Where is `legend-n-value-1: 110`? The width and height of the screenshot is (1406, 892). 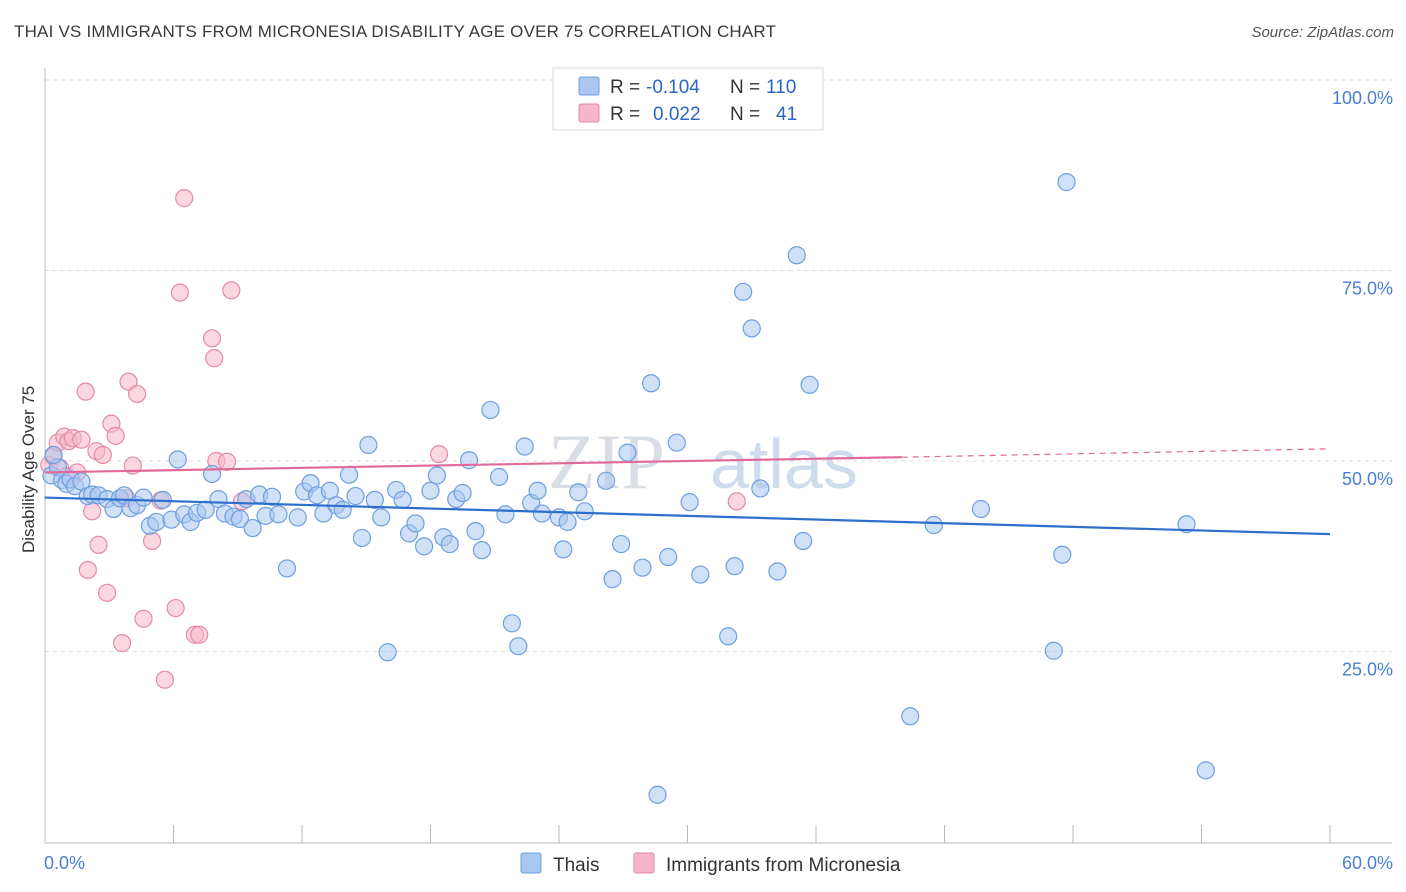 legend-n-value-1: 110 is located at coordinates (781, 87).